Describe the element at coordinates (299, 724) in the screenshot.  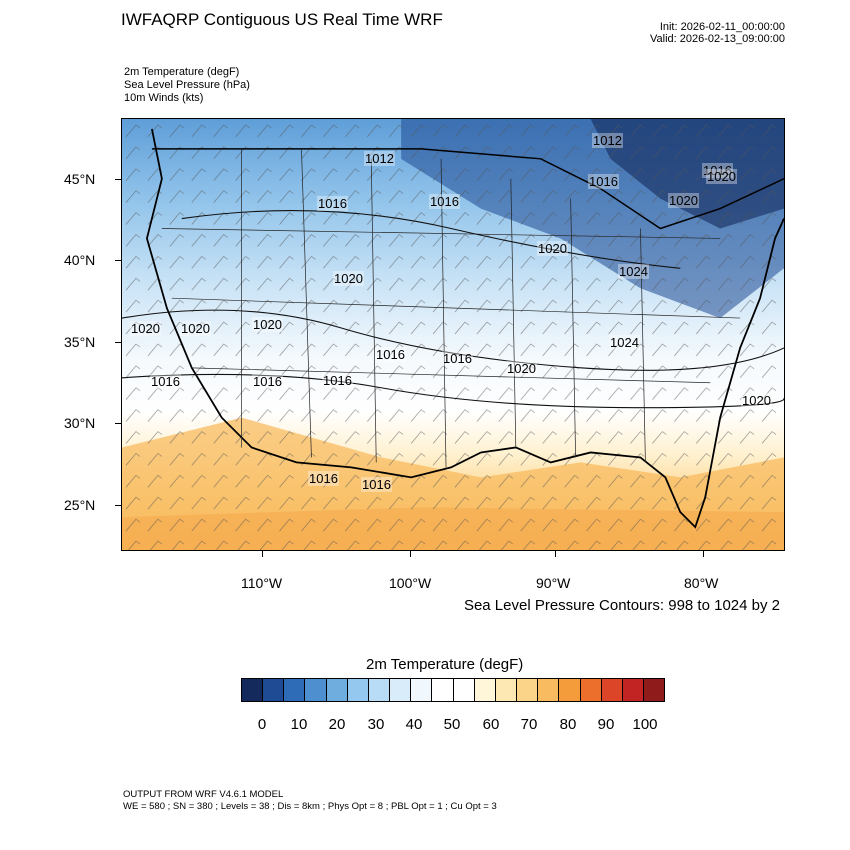
I see `colorbar-label: 10` at that location.